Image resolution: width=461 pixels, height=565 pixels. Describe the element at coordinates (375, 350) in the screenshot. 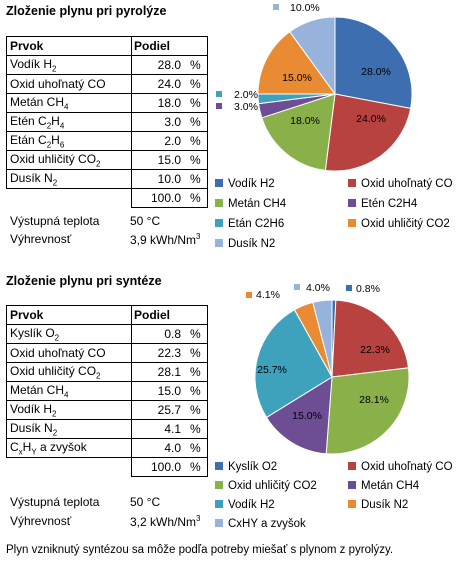

I see `slice-label: 22.3%` at that location.